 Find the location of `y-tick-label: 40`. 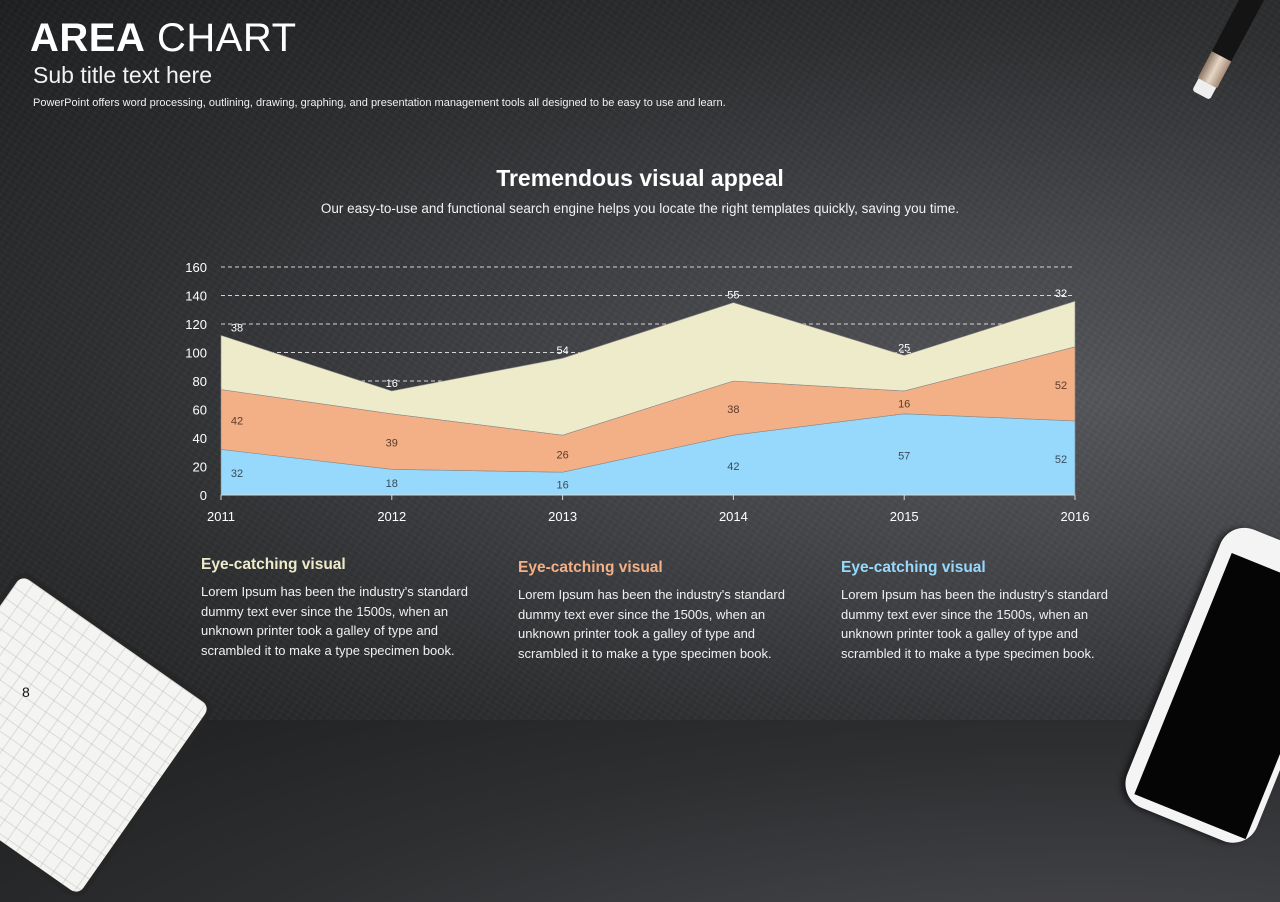

y-tick-label: 40 is located at coordinates (200, 438).